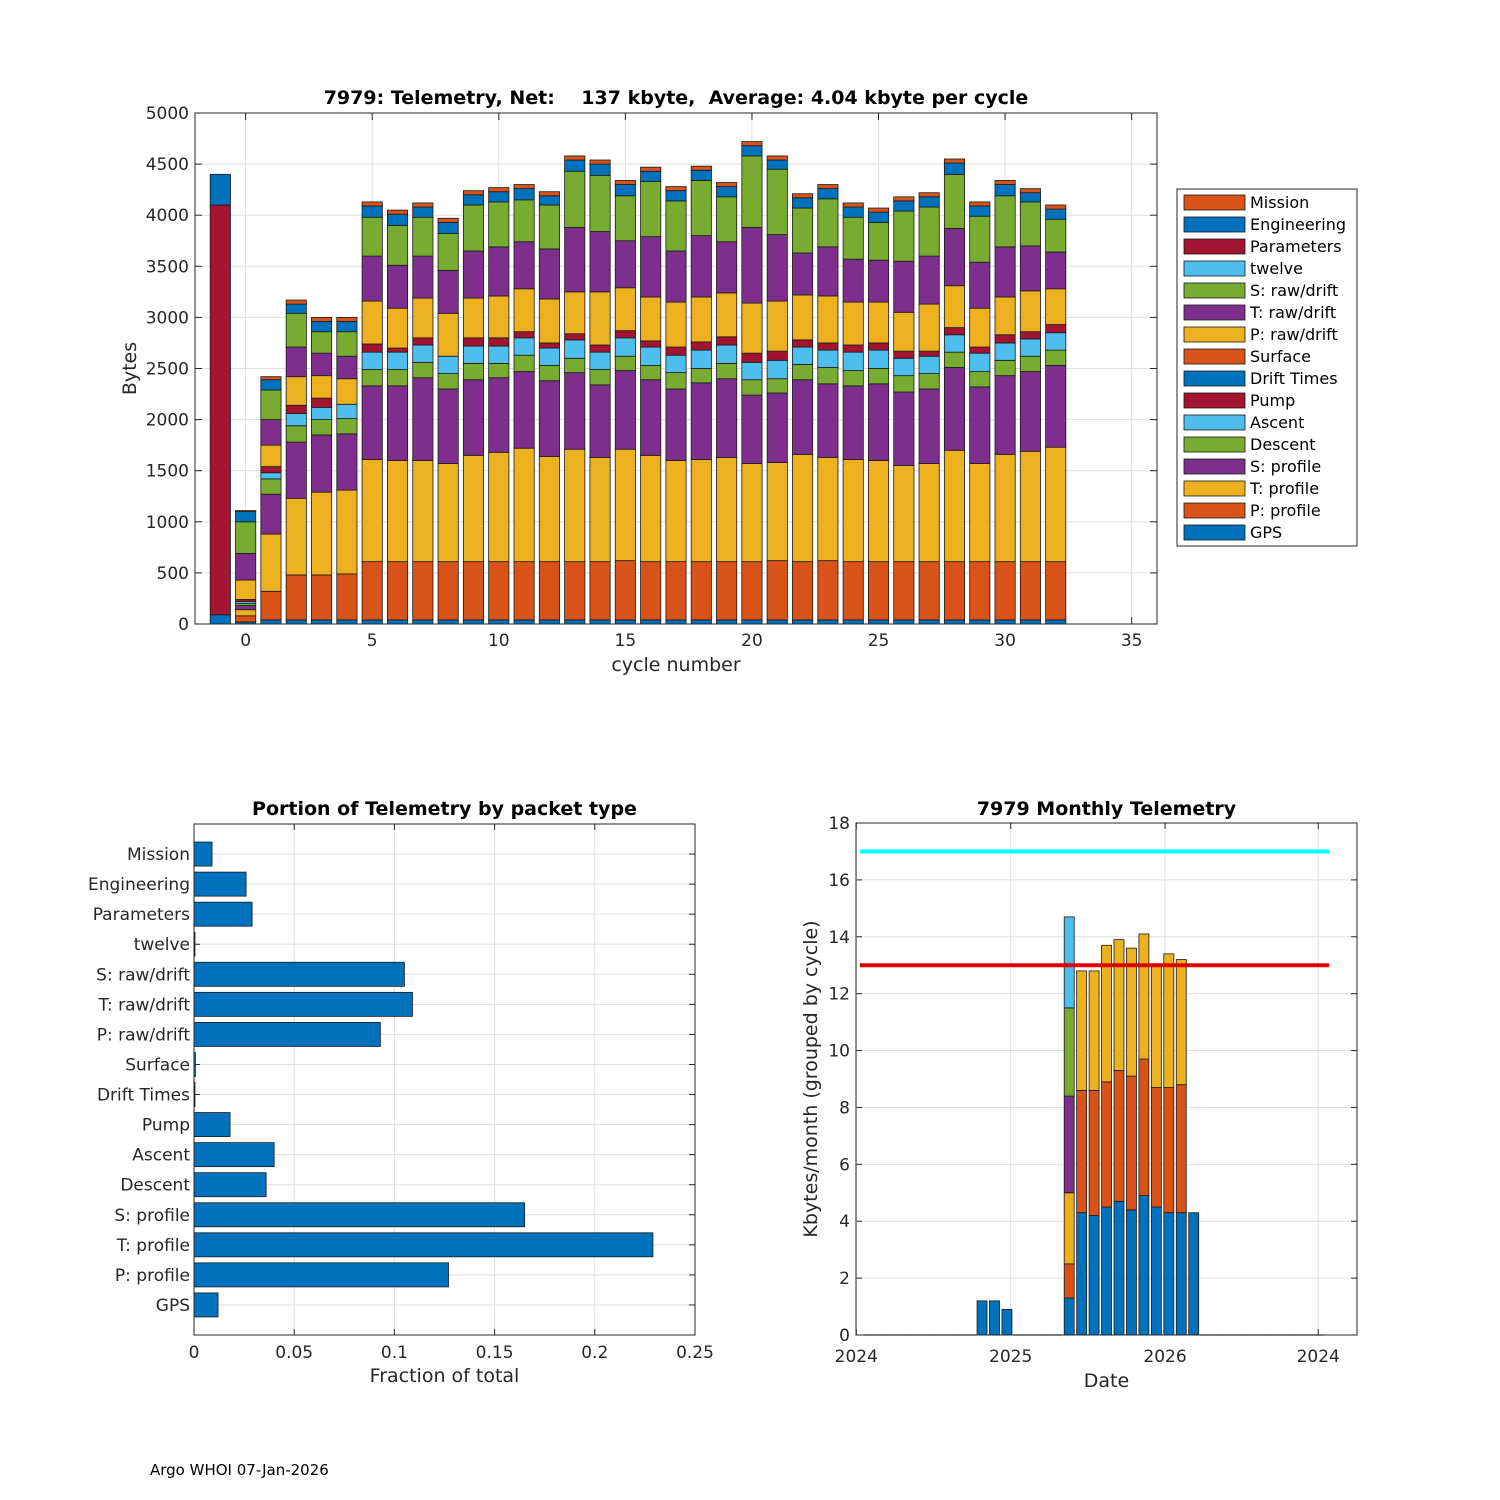 The height and width of the screenshot is (1500, 1500). What do you see at coordinates (167, 216) in the screenshot?
I see `y-tick-label: 4000` at bounding box center [167, 216].